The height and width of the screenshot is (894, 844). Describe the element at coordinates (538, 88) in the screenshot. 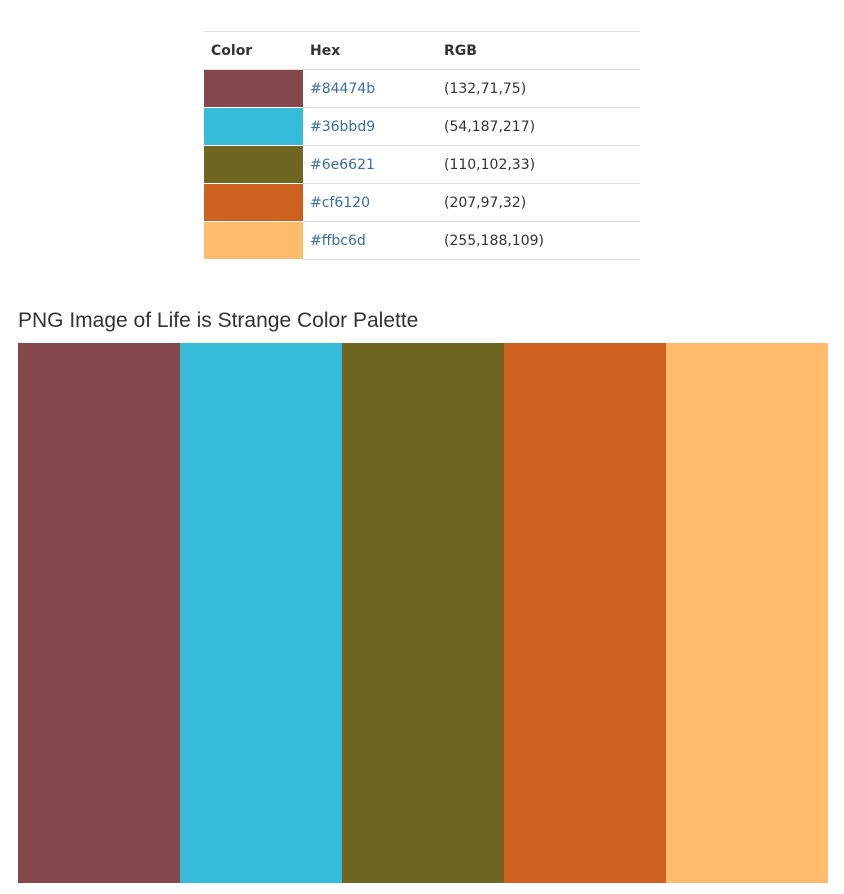

I see `rgb-value: (132,71,75)` at that location.